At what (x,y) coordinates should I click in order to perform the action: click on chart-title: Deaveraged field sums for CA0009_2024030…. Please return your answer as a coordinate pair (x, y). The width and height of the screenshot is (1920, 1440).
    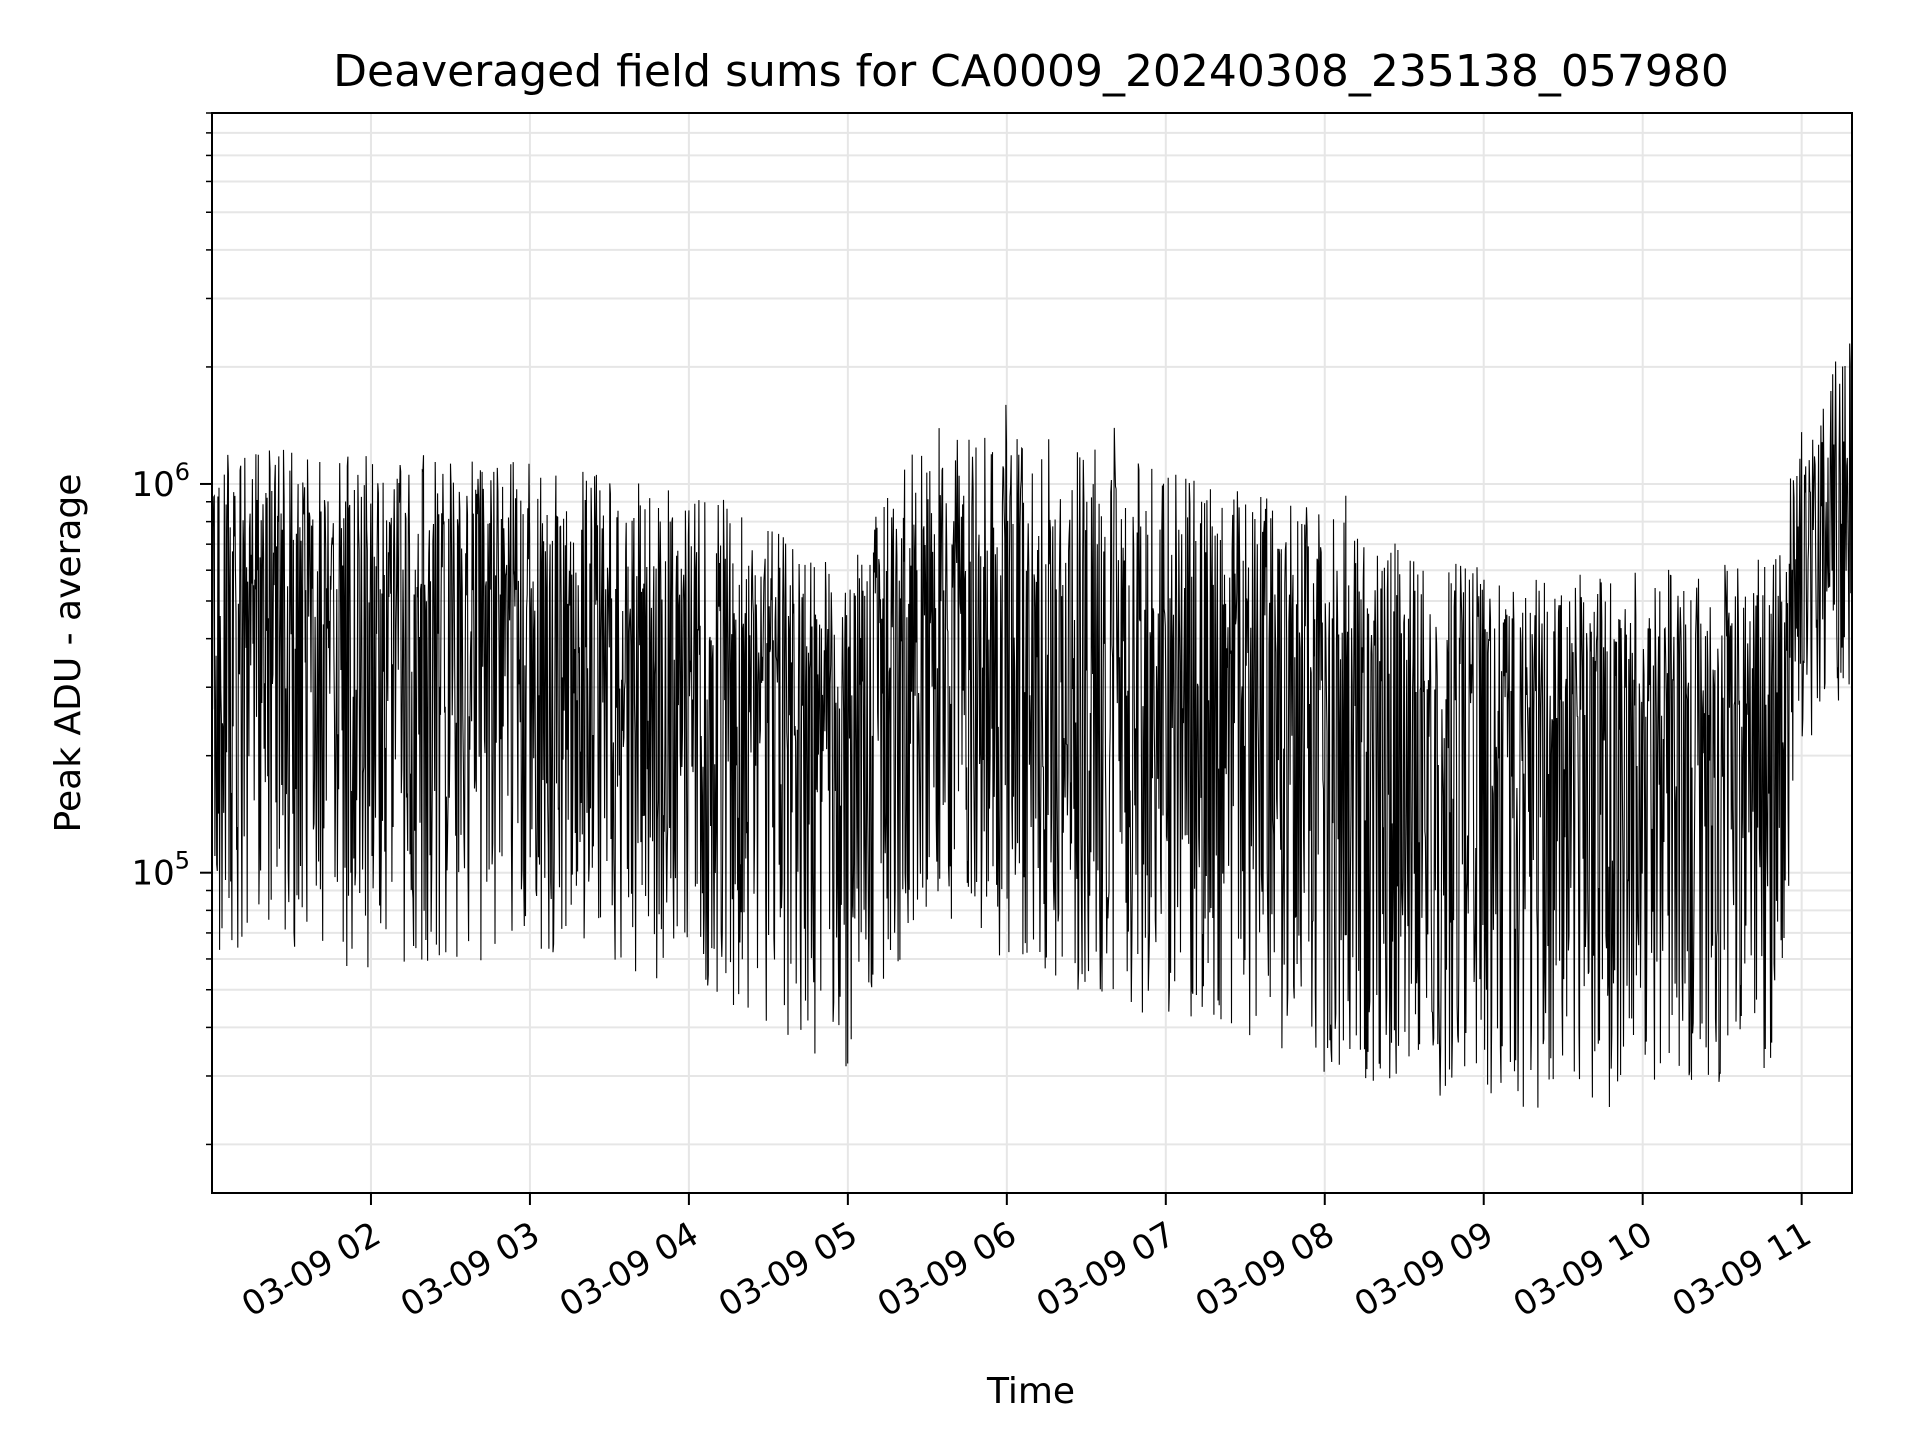
    Looking at the image, I should click on (1031, 71).